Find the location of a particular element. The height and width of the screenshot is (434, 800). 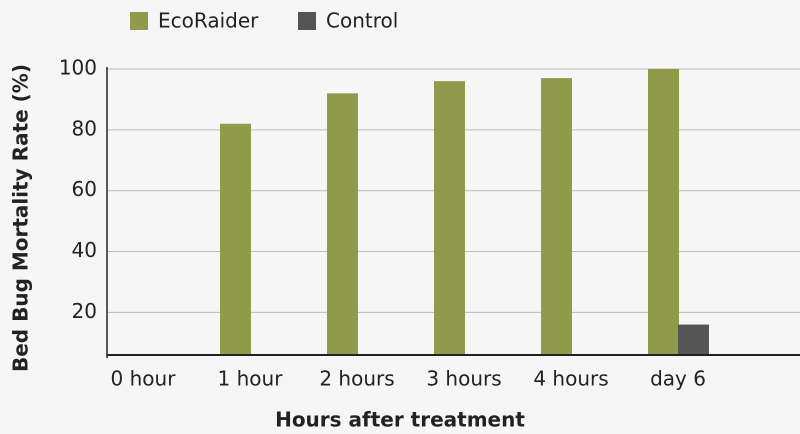

x-tick-label: 1 hour is located at coordinates (251, 379).